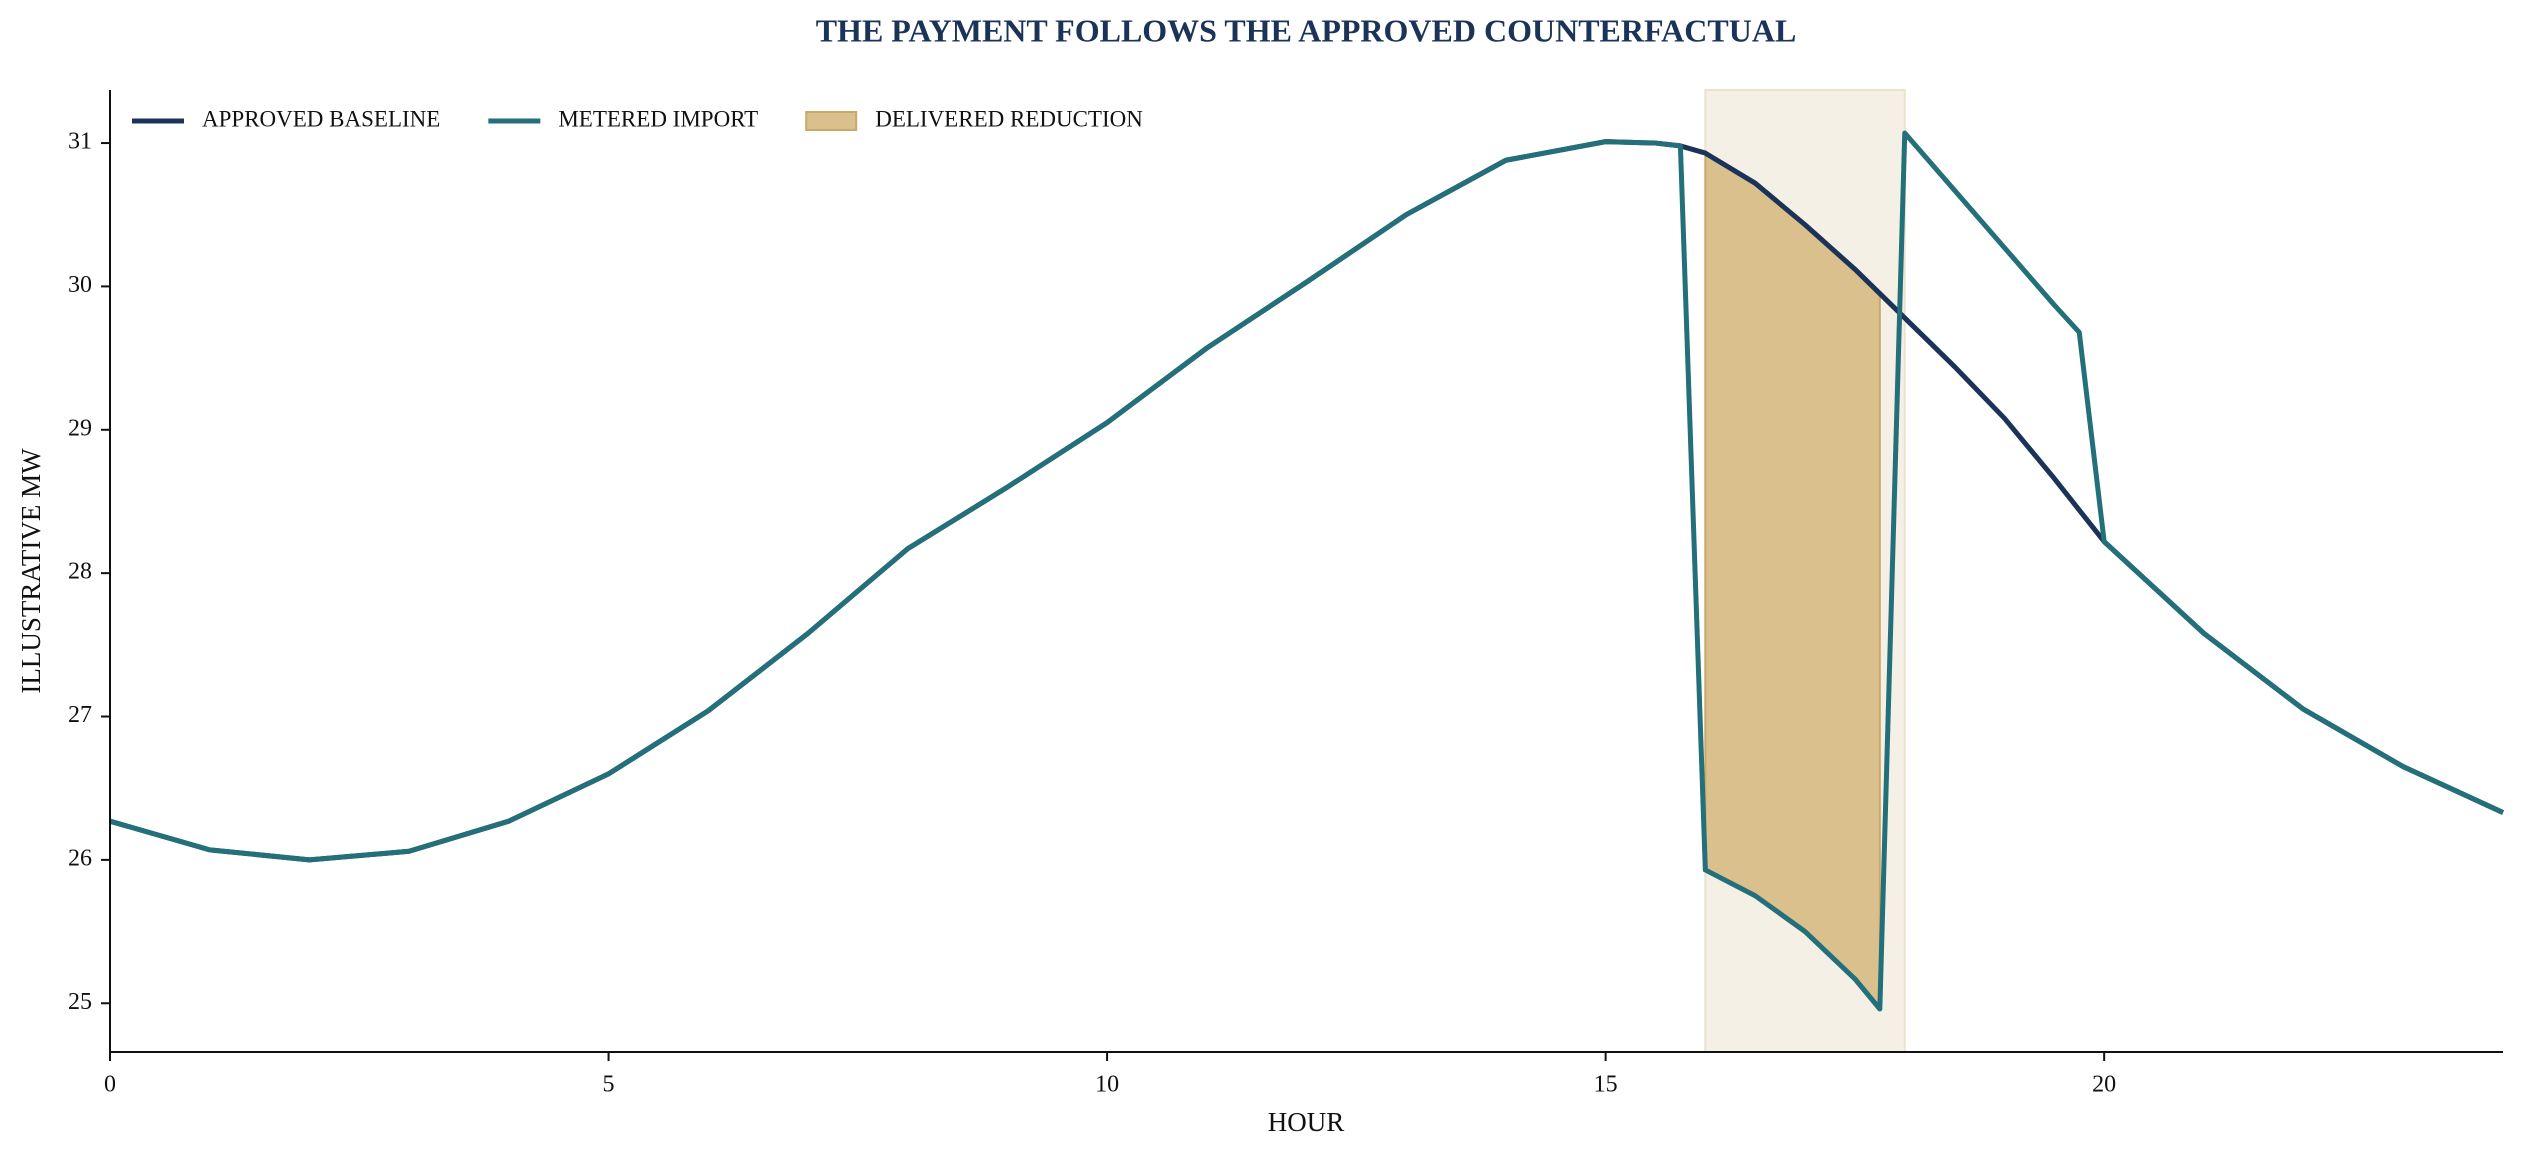  What do you see at coordinates (831, 121) in the screenshot?
I see `legend-swatch` at bounding box center [831, 121].